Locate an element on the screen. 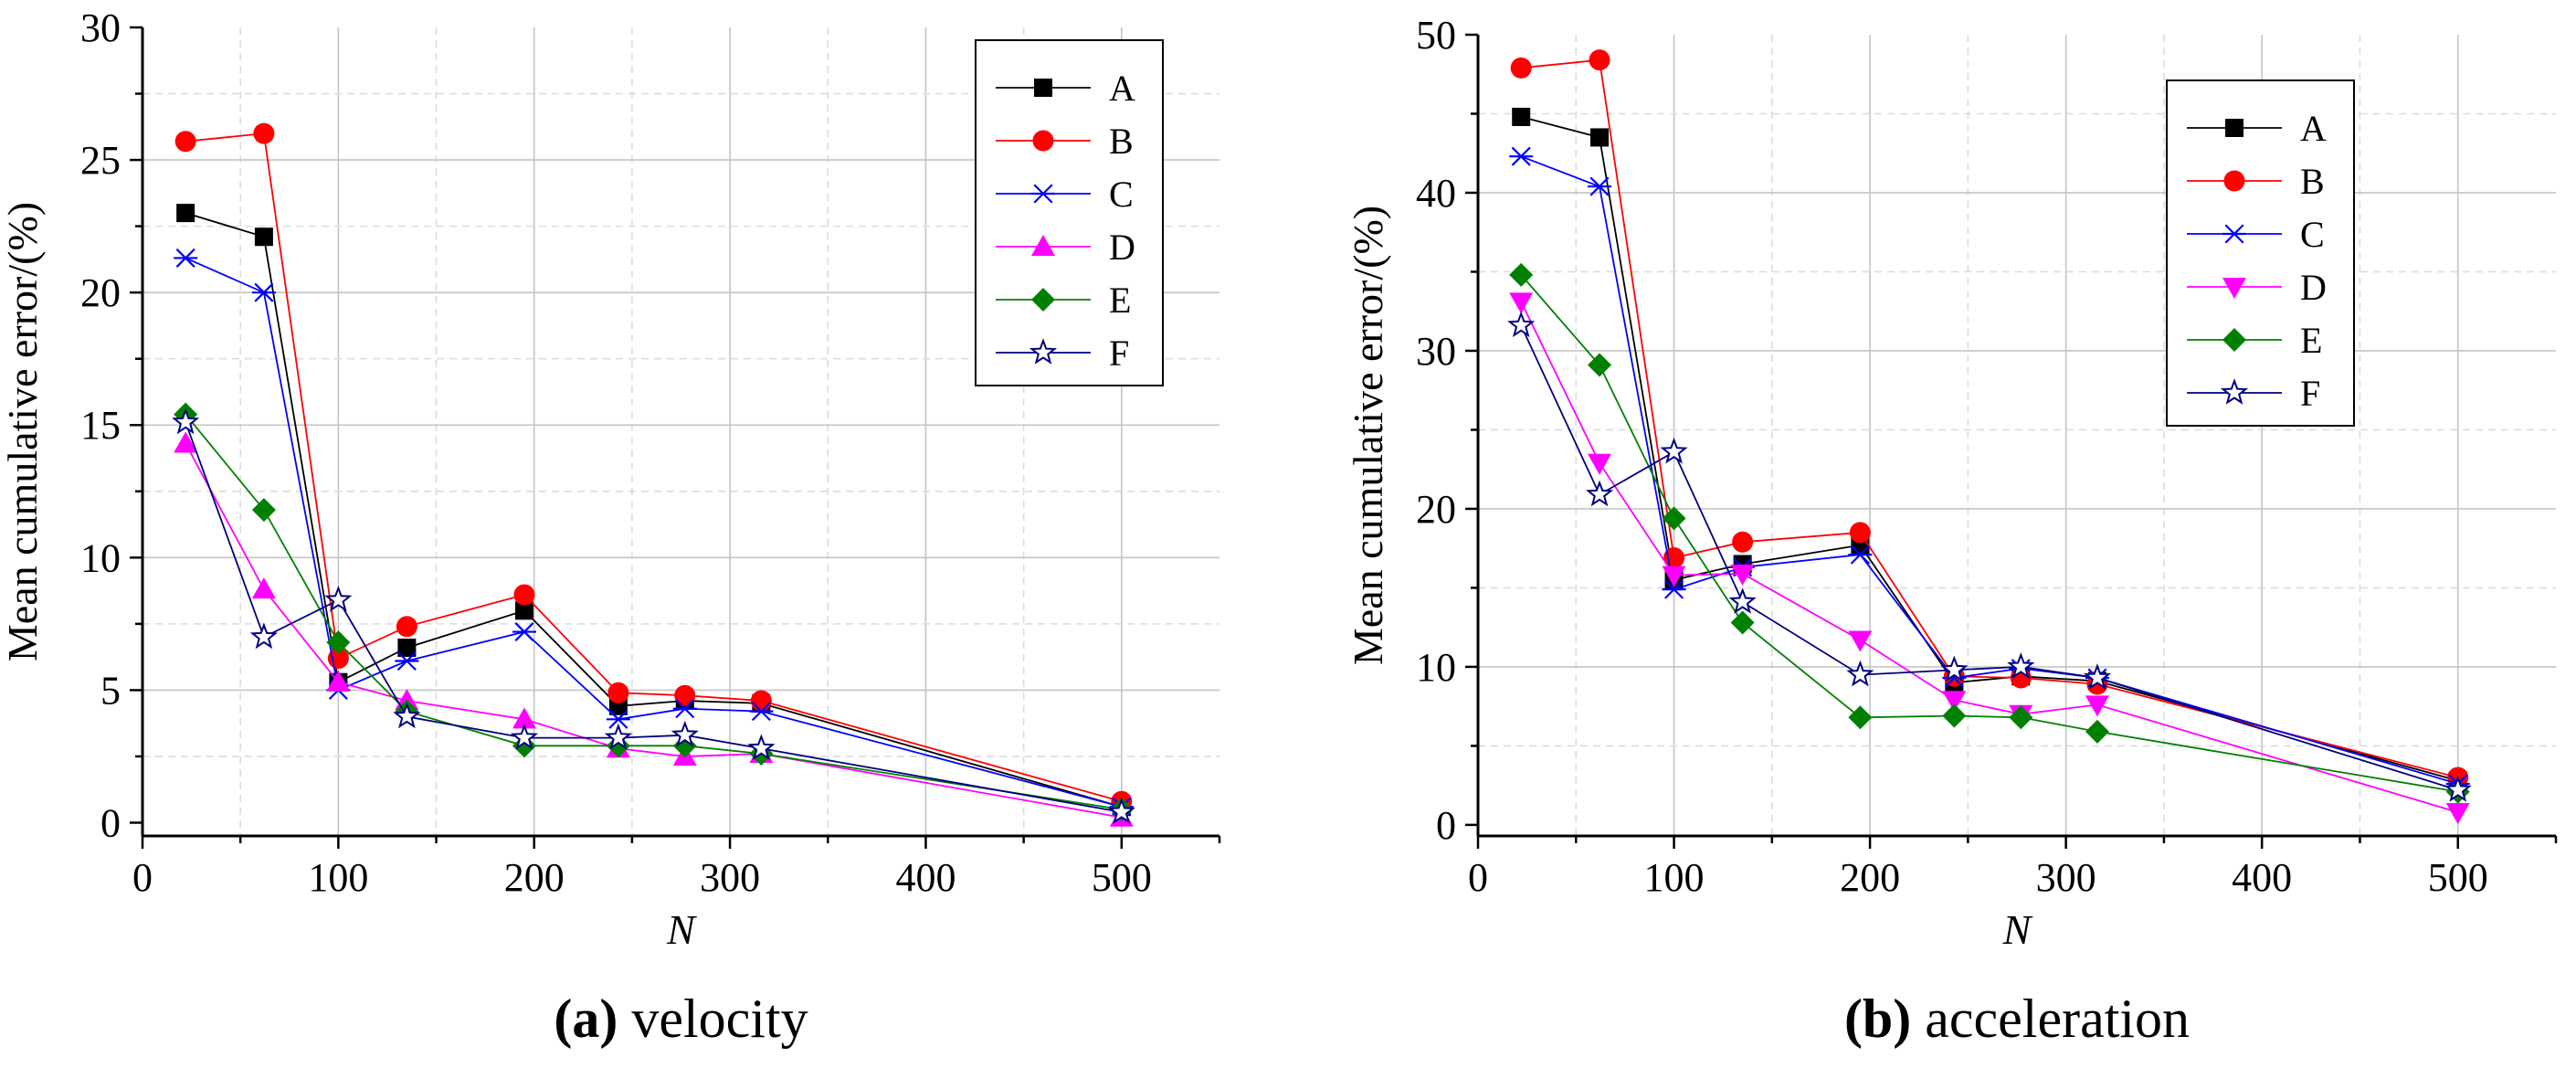 This screenshot has width=2576, height=1068. y-tick-label: 30 is located at coordinates (1436, 351).